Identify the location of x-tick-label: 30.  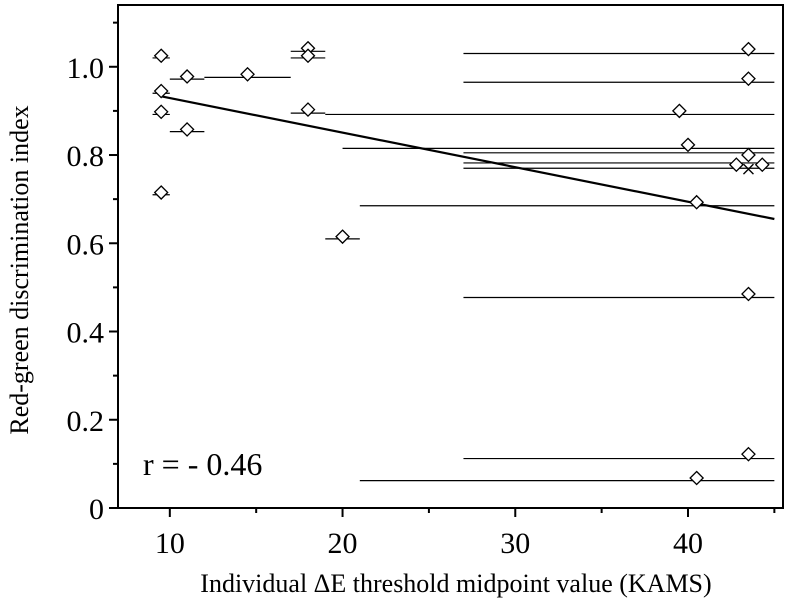
(515, 543).